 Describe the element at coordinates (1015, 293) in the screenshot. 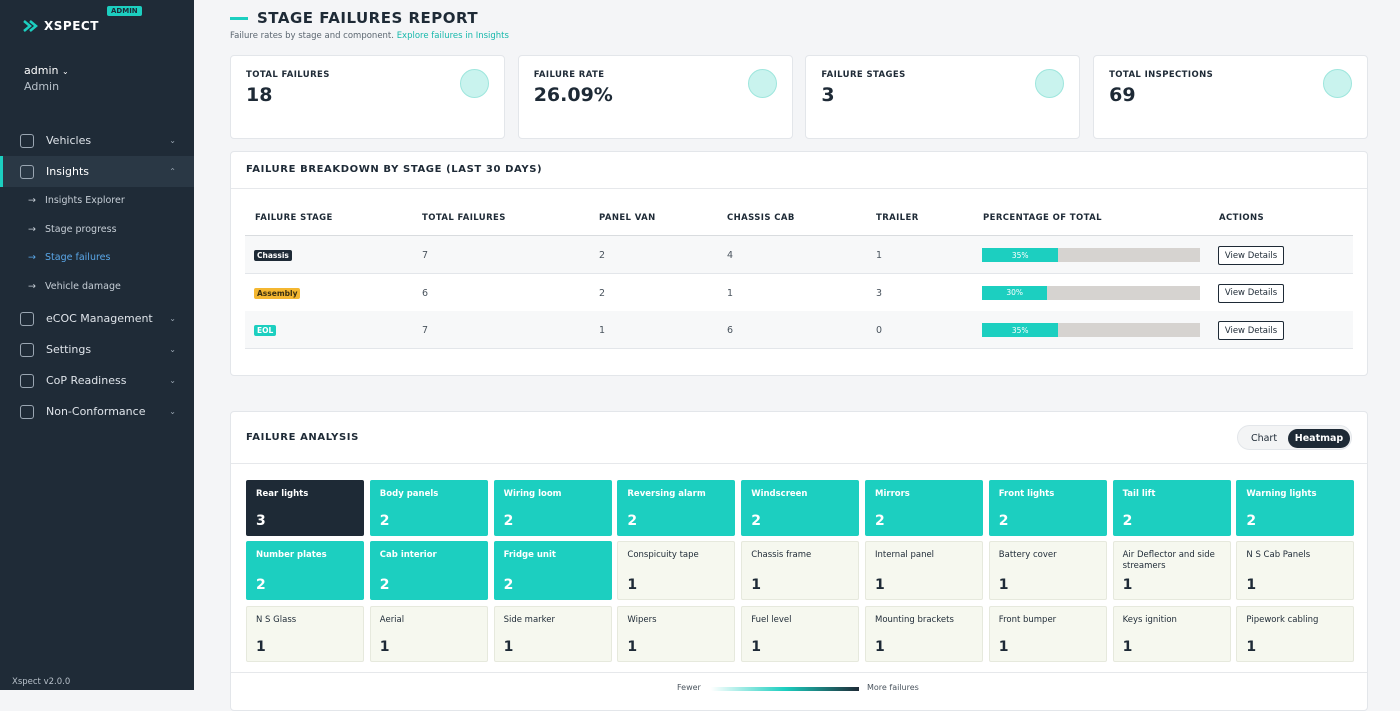

I see `percent-label: 30%` at that location.